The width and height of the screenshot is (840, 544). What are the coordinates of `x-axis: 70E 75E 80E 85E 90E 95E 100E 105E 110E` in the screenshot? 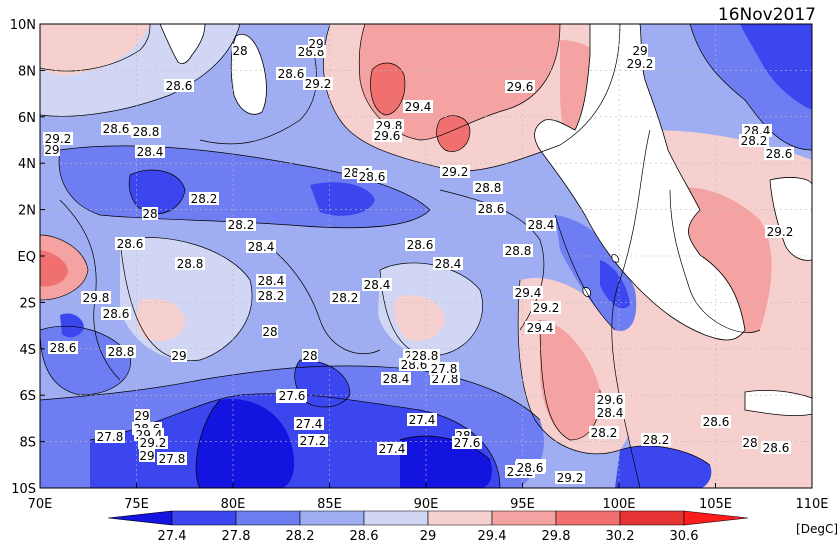 It's located at (428, 497).